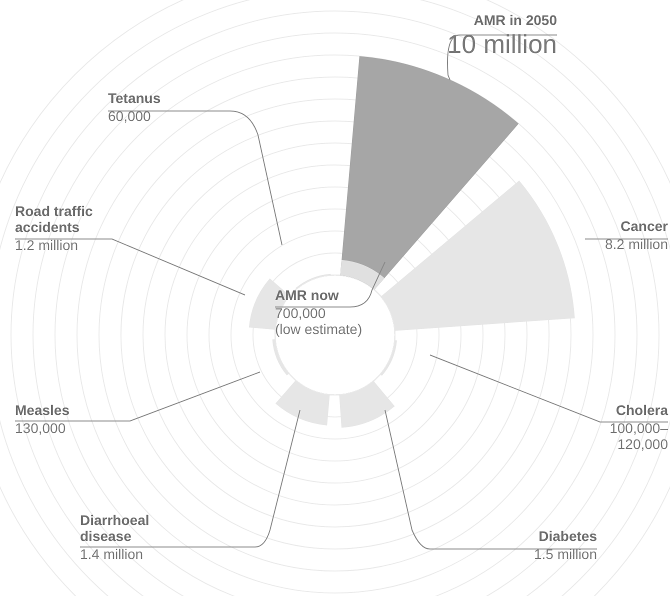  What do you see at coordinates (135, 99) in the screenshot?
I see `category-label: Tetanus` at bounding box center [135, 99].